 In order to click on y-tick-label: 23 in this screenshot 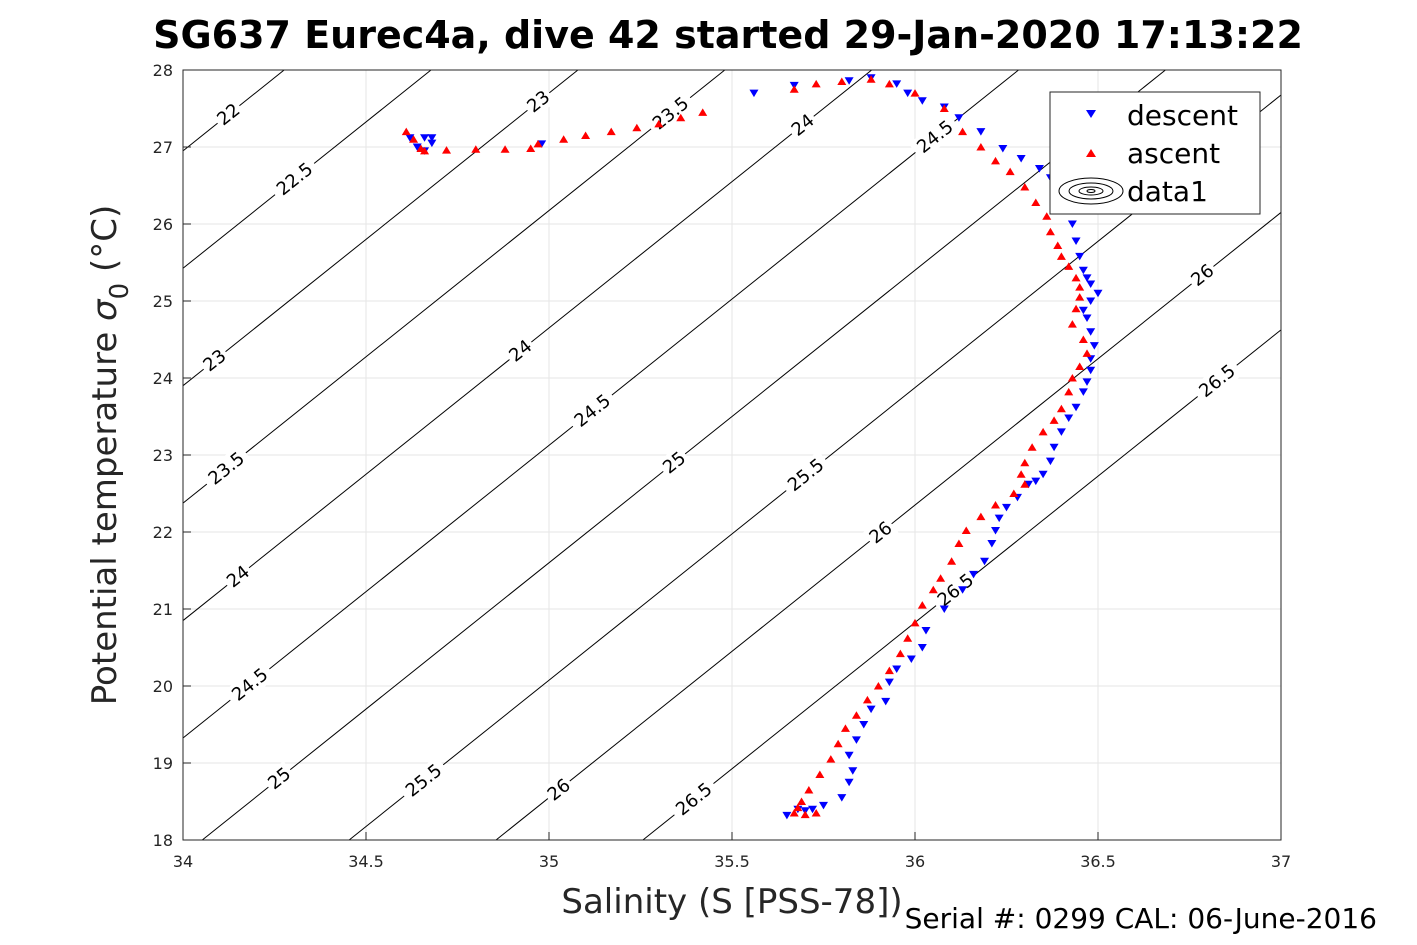, I will do `click(163, 455)`.